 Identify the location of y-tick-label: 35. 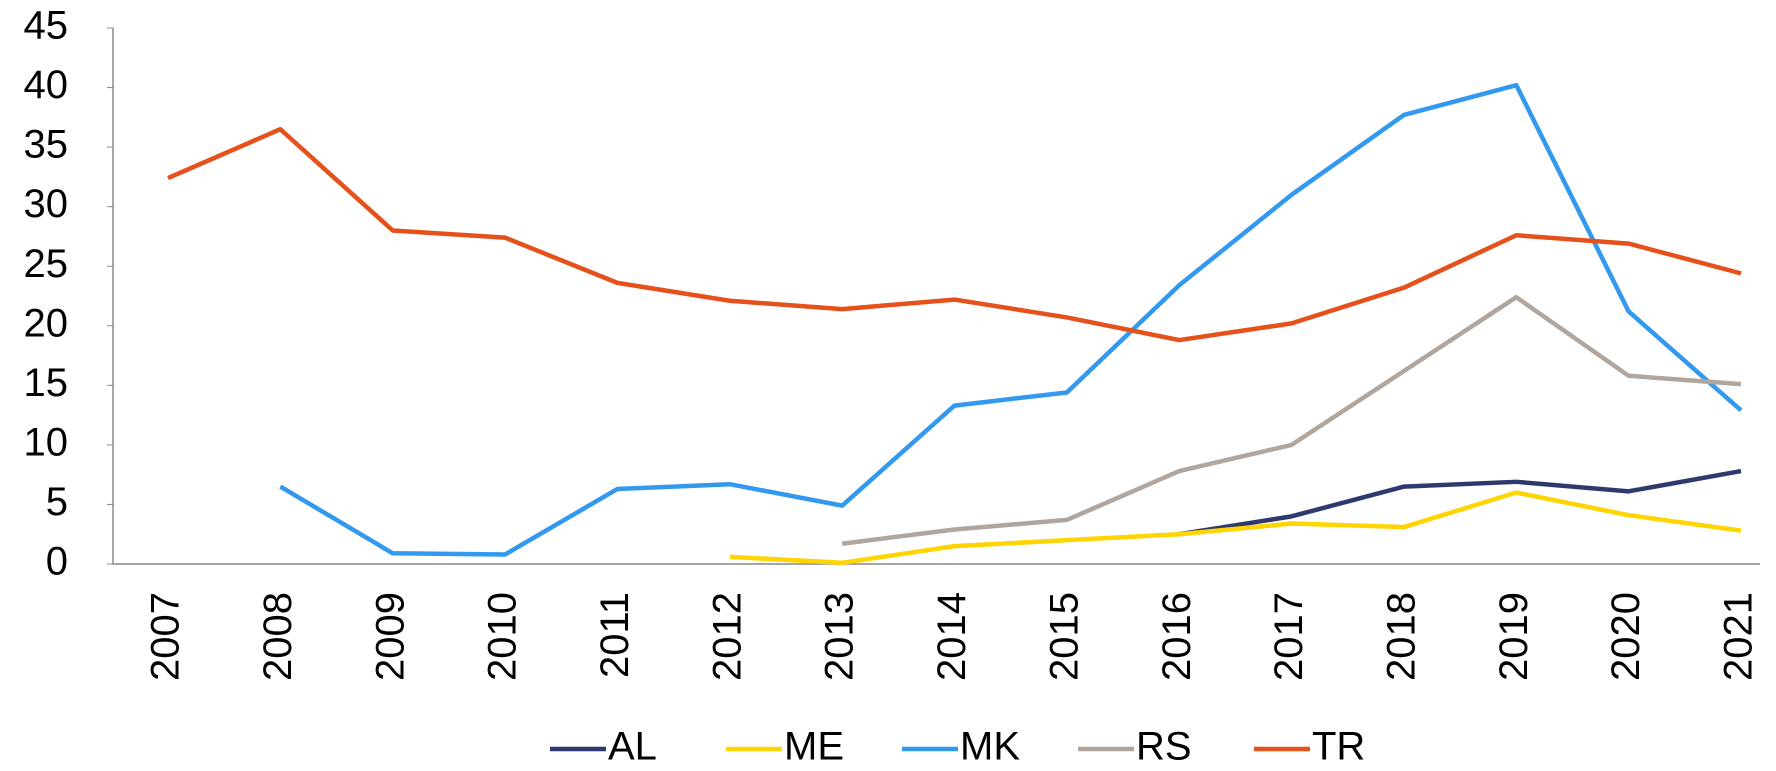
(46, 145).